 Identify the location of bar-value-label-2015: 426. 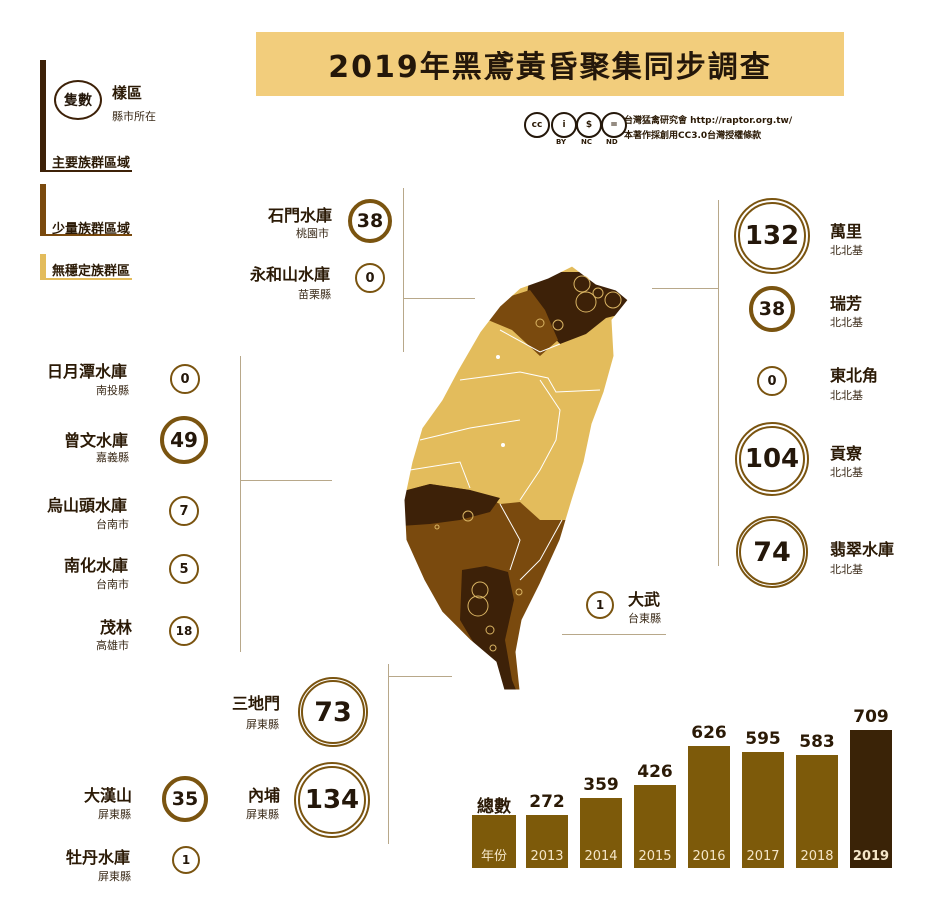
(655, 772).